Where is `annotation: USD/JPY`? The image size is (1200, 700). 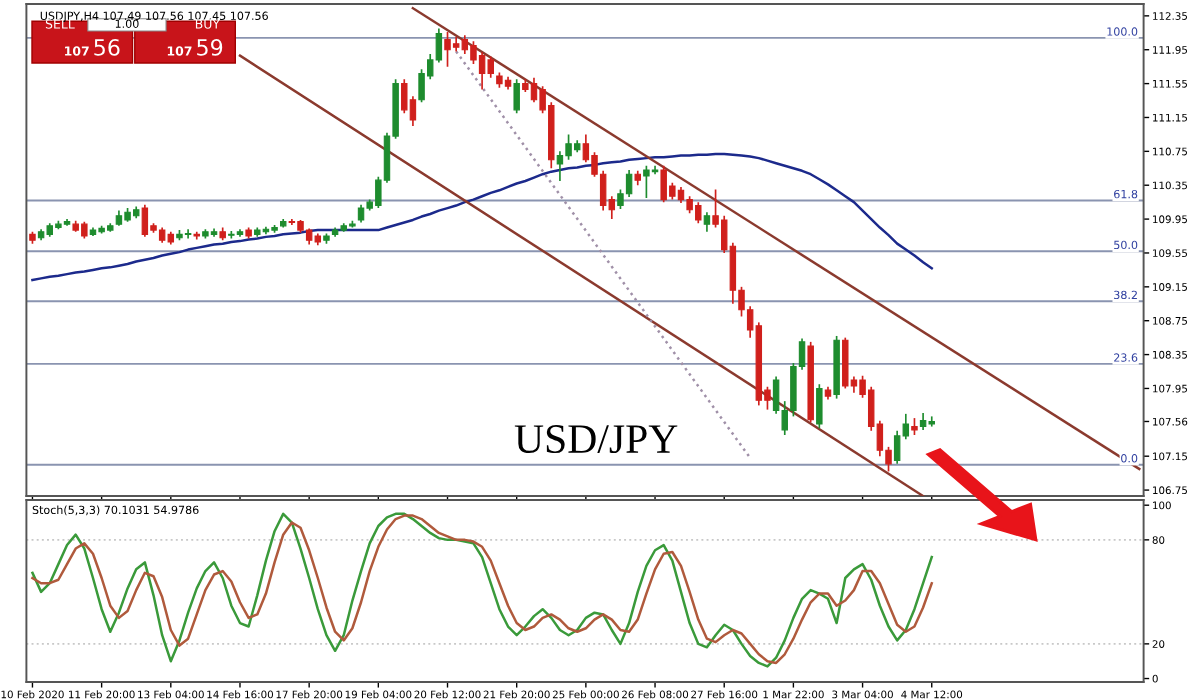 annotation: USD/JPY is located at coordinates (596, 439).